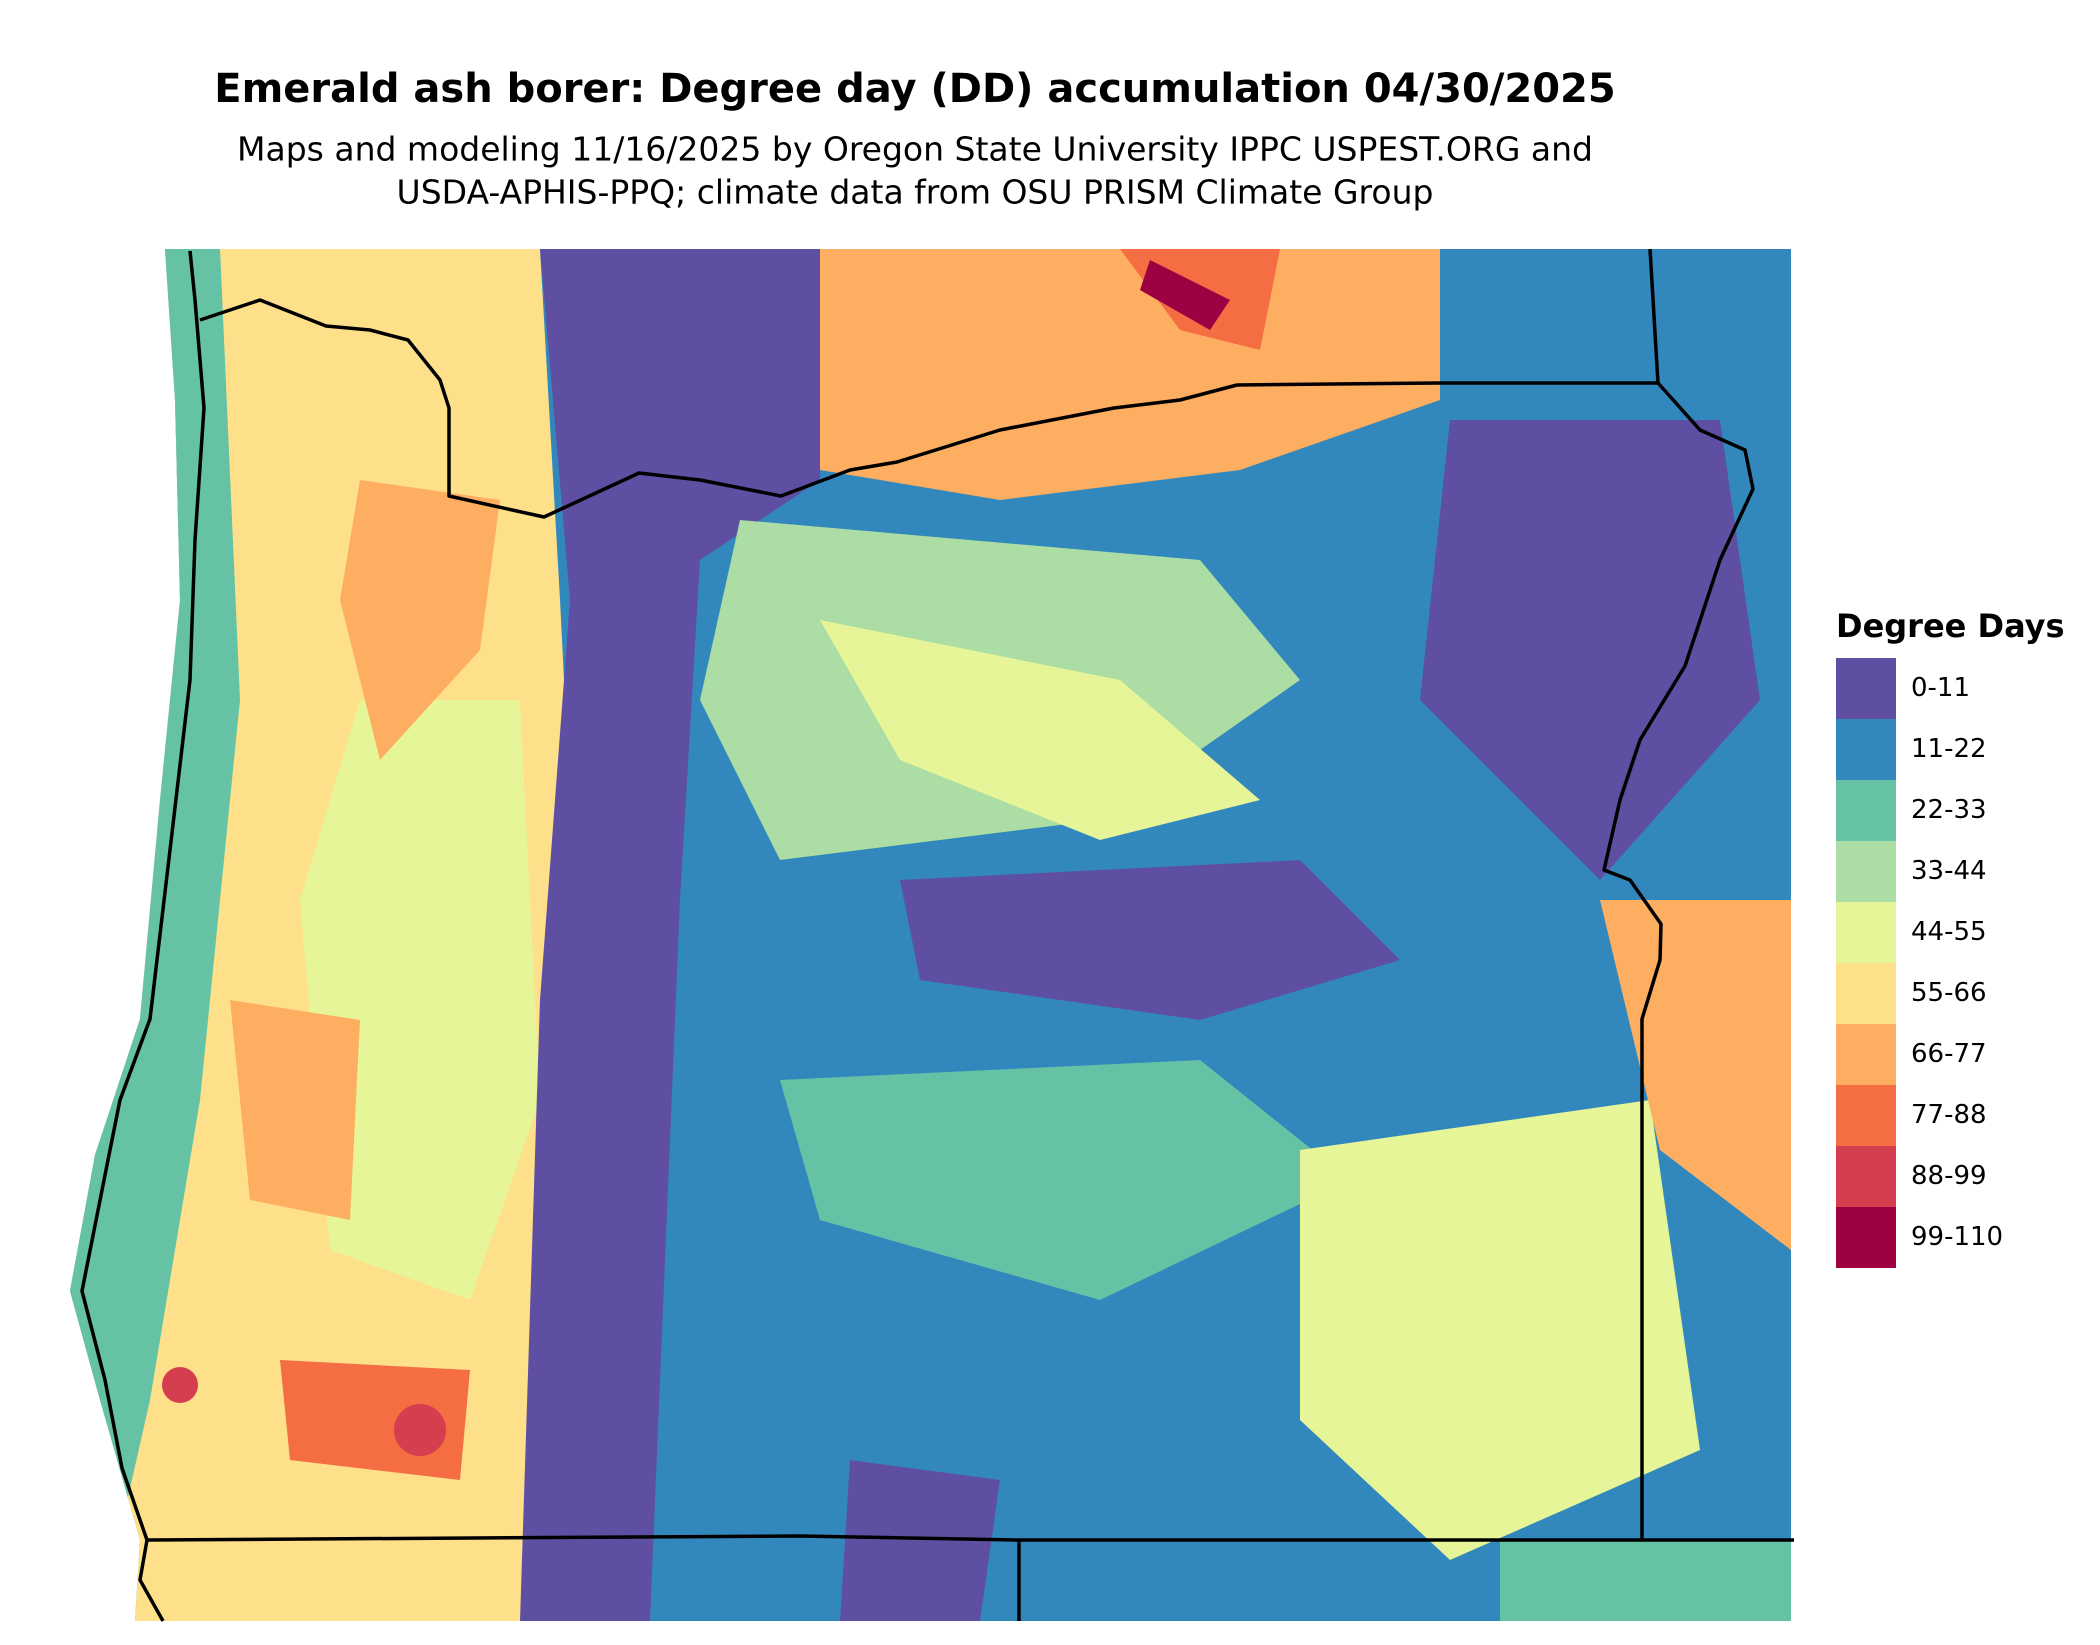  Describe the element at coordinates (1949, 993) in the screenshot. I see `legend-label: 55-66` at that location.